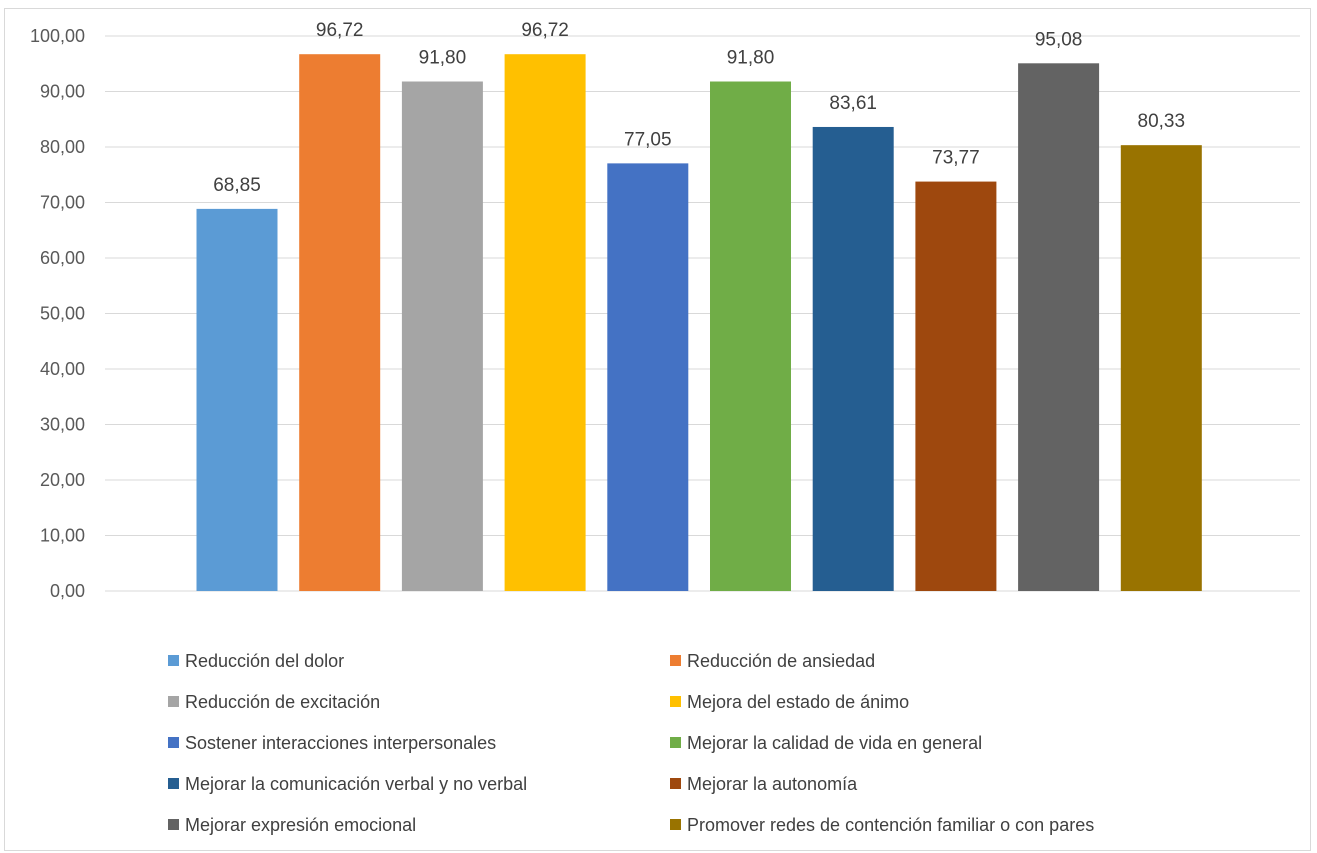 This screenshot has width=1317, height=853. Describe the element at coordinates (282, 702) in the screenshot. I see `legend-label: Reducción de excitación` at that location.